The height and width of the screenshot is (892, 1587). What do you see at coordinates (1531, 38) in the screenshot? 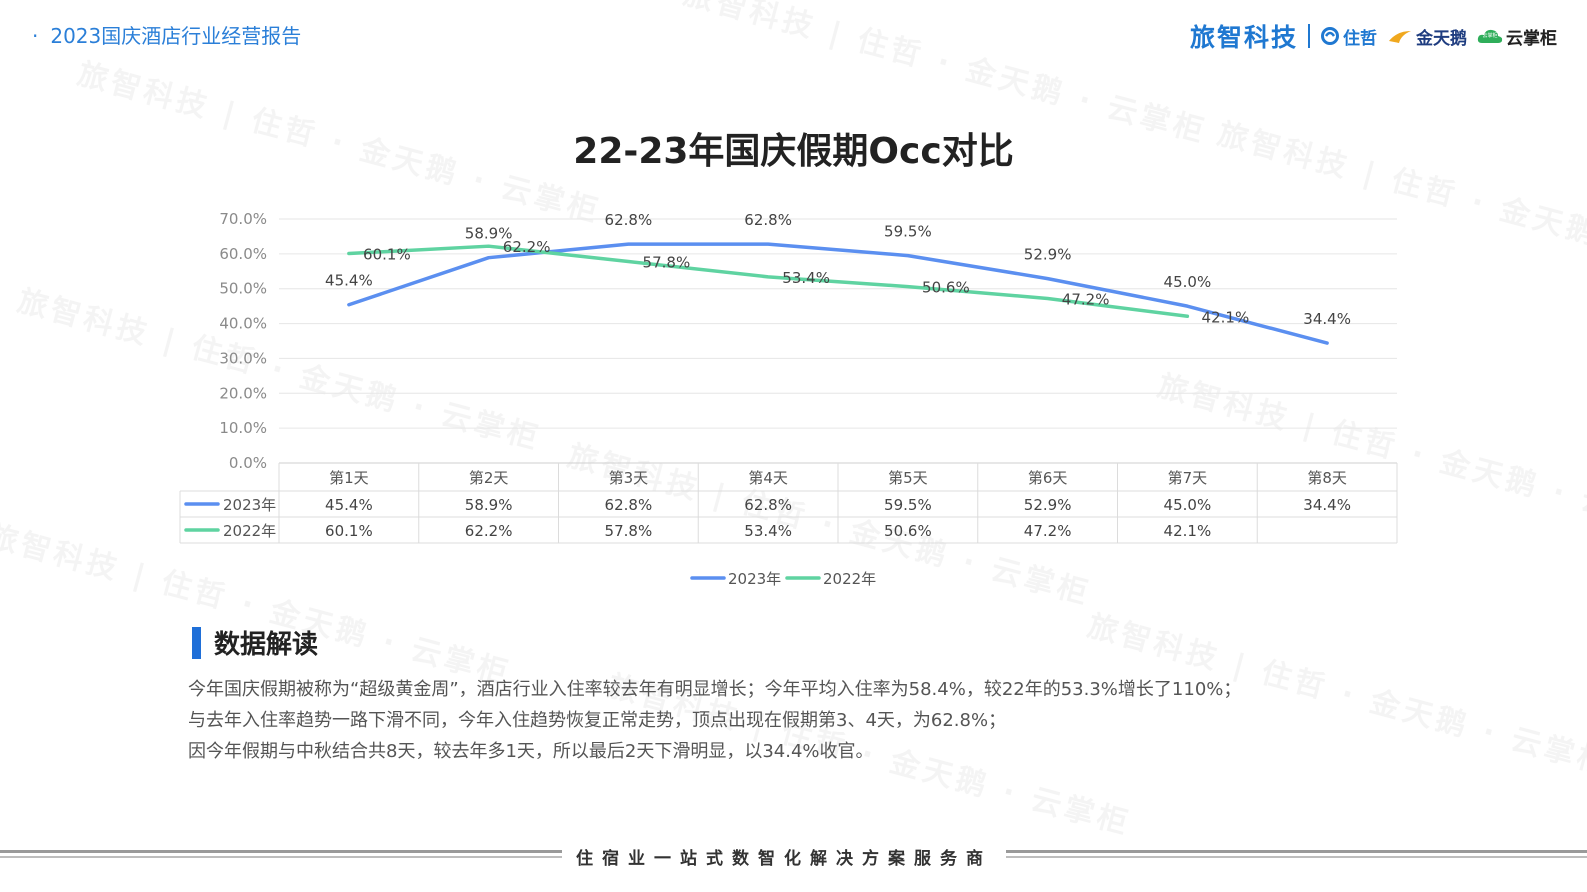
I see `yunzhanggui-logo-text: 云掌柜` at bounding box center [1531, 38].